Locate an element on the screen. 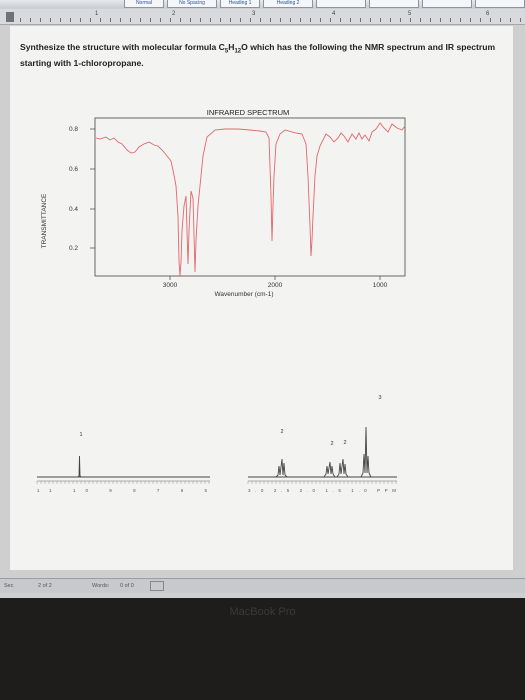  style-normal-button: Normal is located at coordinates (144, 4).